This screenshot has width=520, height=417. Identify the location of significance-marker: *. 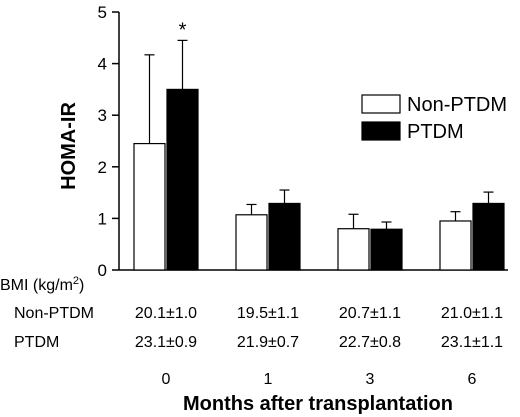
(183, 30).